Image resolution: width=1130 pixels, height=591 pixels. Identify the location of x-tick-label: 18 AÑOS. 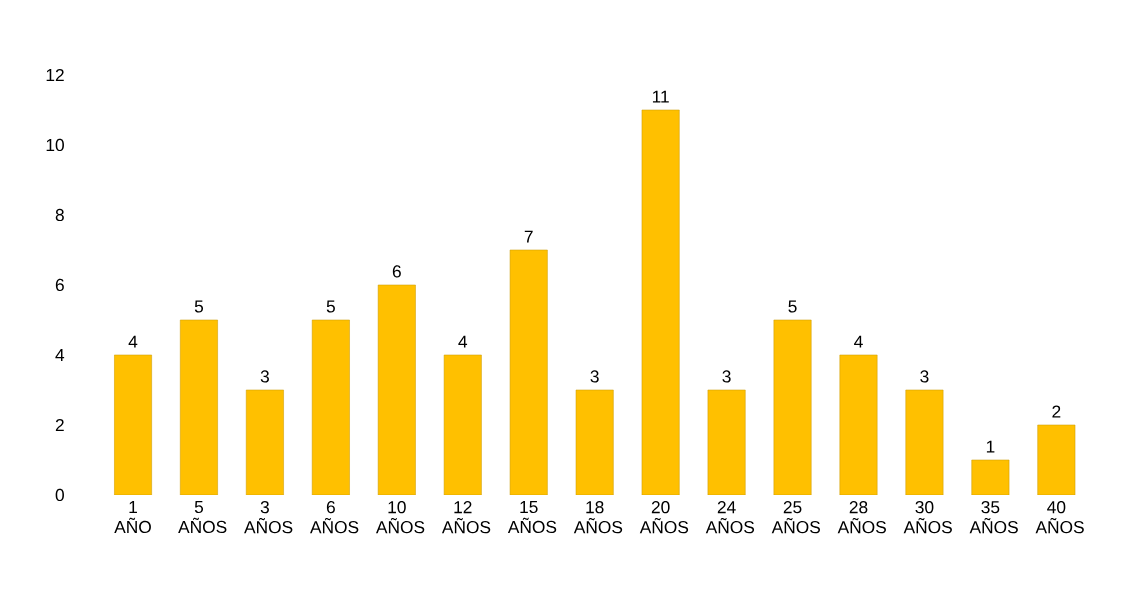
(598, 517).